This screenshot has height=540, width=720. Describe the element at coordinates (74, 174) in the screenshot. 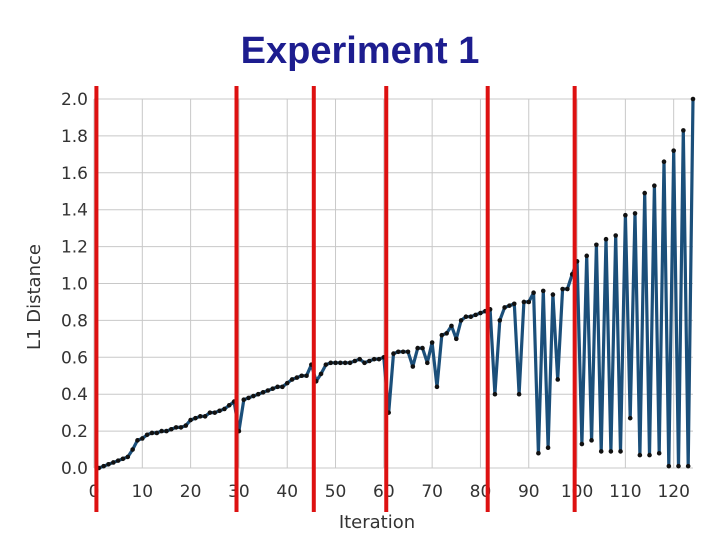

I see `y-tick-label: 1.6` at that location.